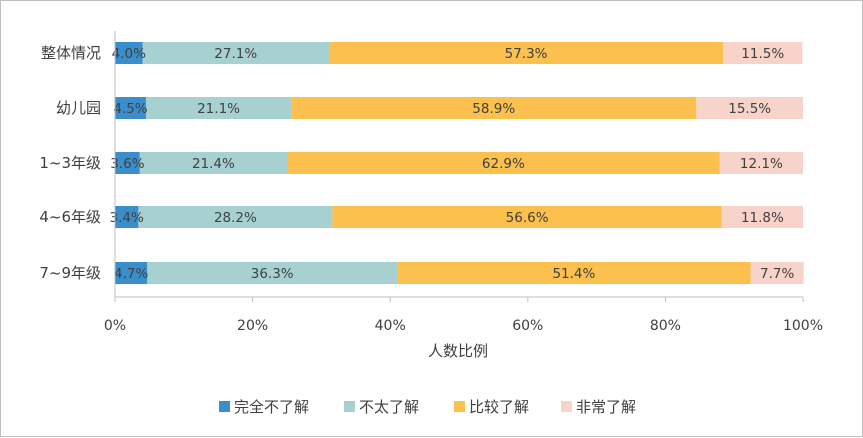 The height and width of the screenshot is (438, 863). I want to click on data-label: 12.1%, so click(761, 164).